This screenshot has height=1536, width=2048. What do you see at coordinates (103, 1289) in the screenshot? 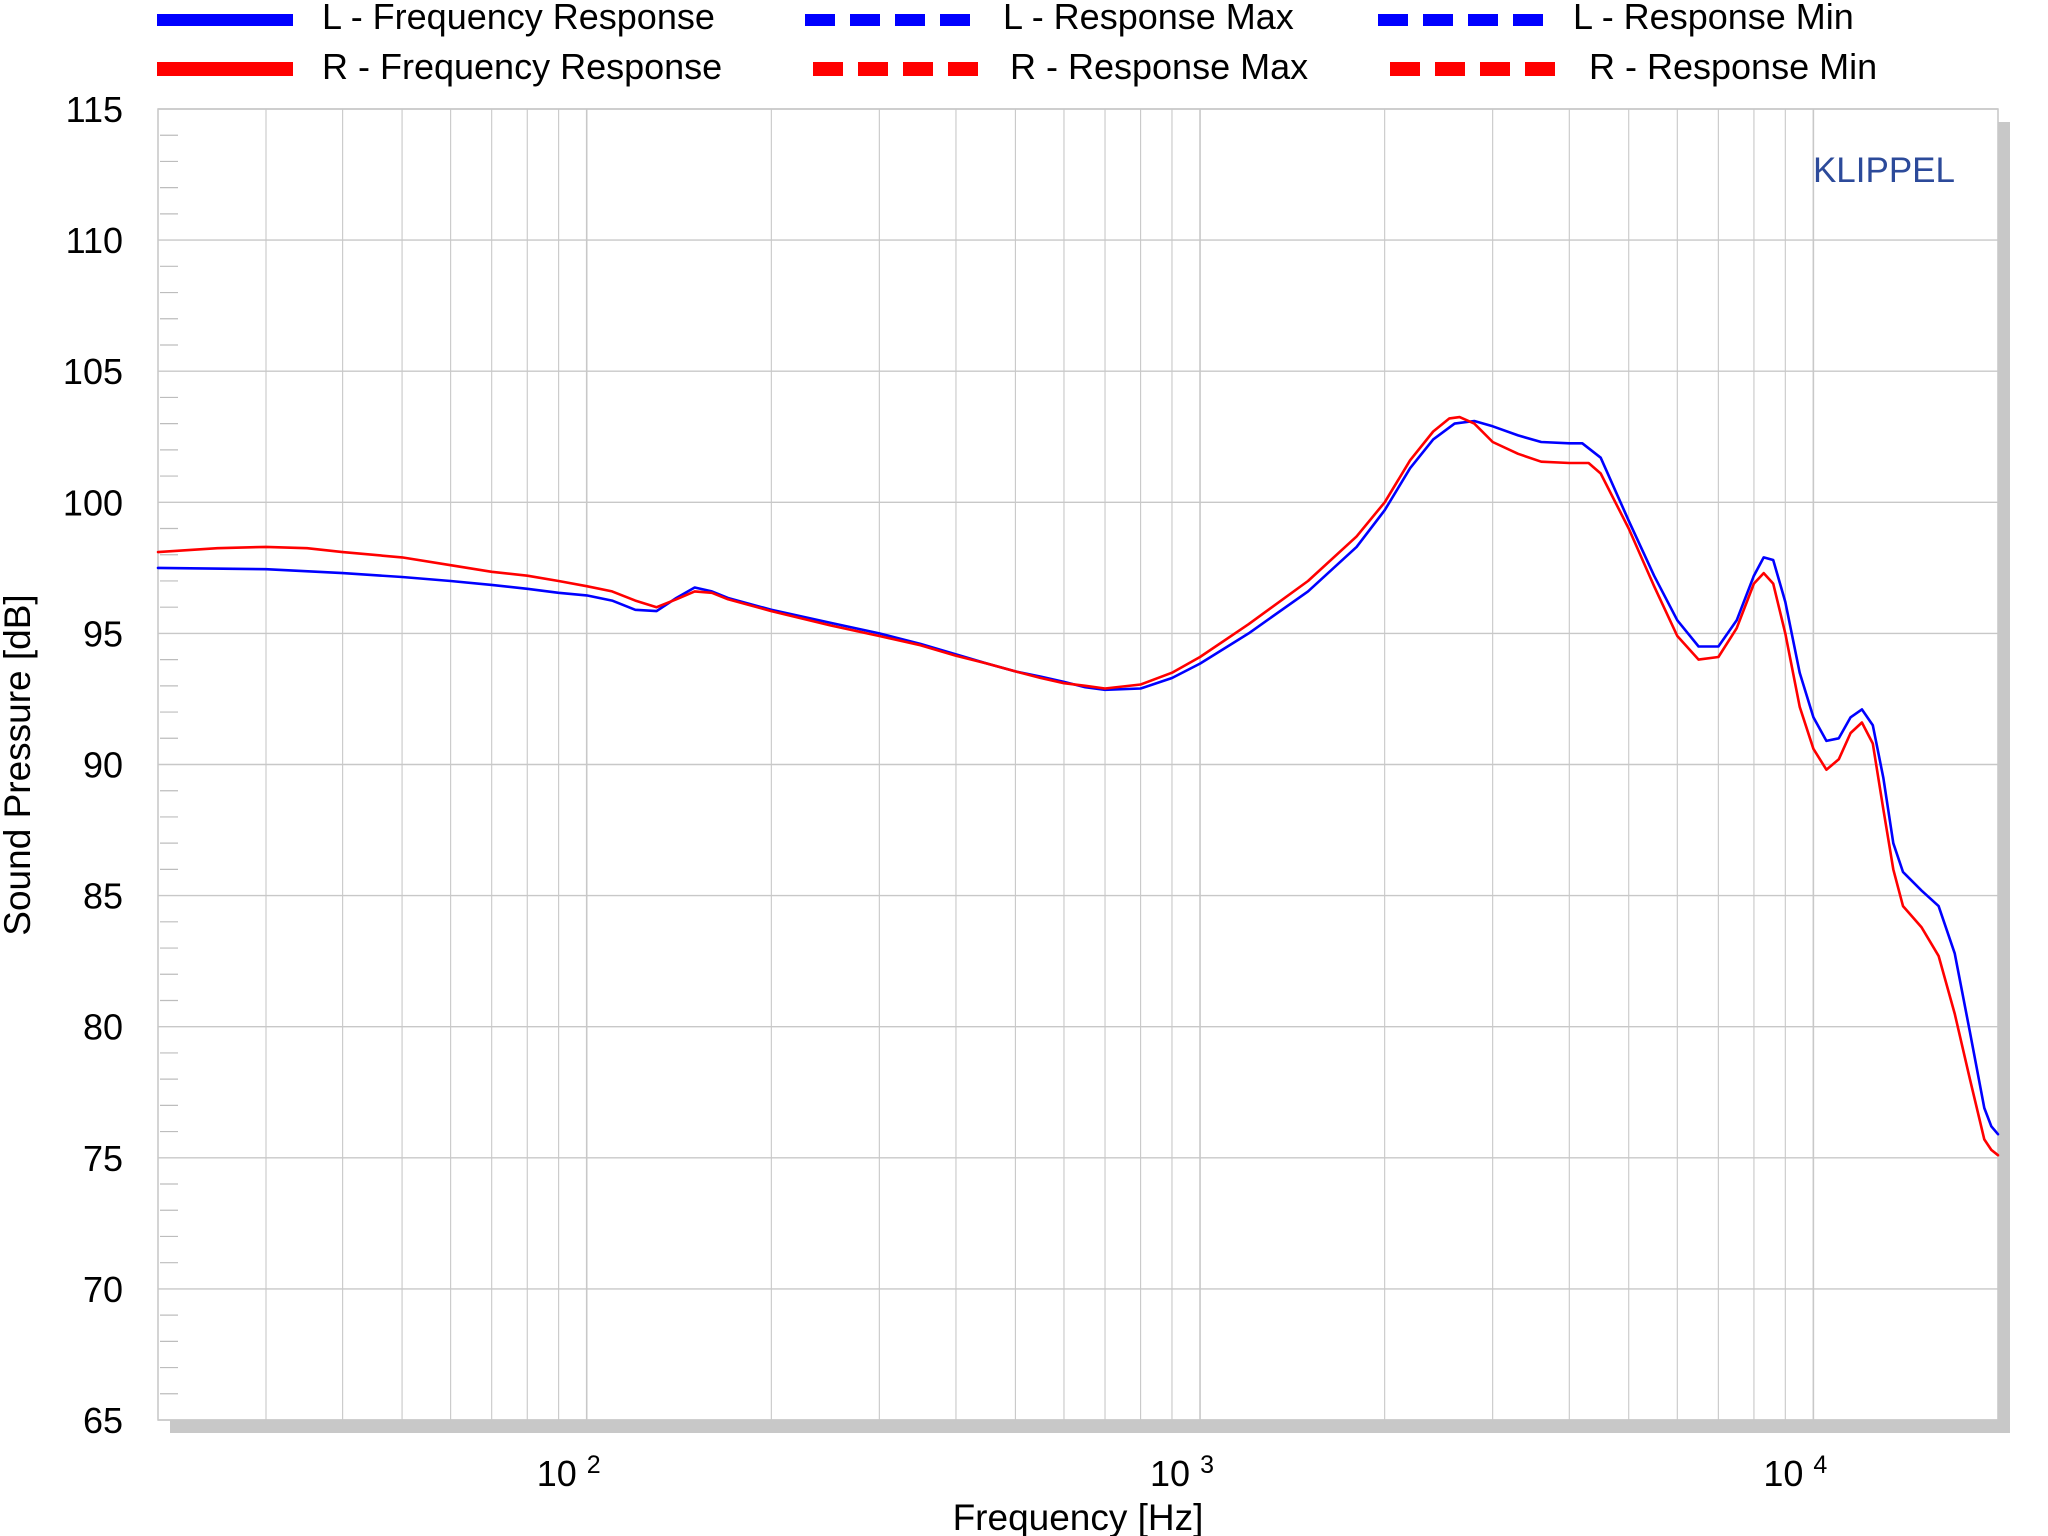
I see `y-tick-label: 70` at bounding box center [103, 1289].